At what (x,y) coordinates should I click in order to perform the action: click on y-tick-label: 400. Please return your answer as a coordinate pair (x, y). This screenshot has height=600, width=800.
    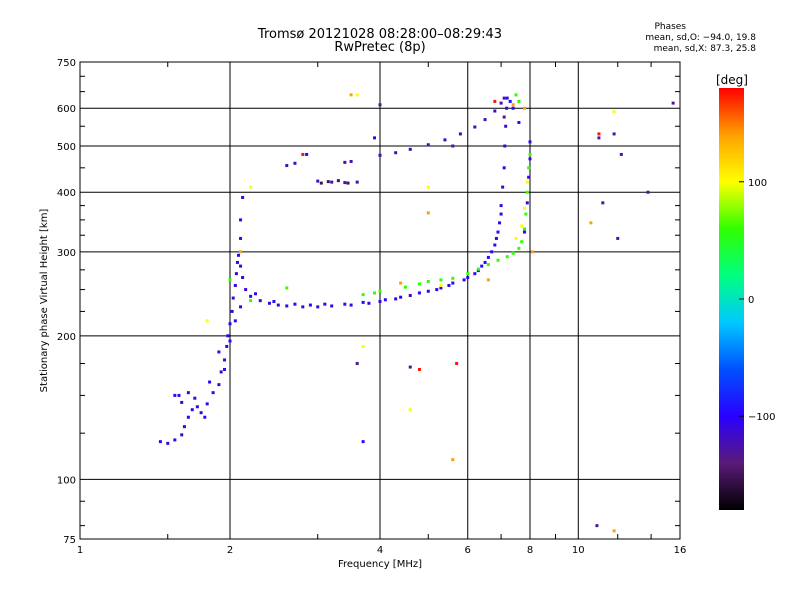
    Looking at the image, I should click on (66, 193).